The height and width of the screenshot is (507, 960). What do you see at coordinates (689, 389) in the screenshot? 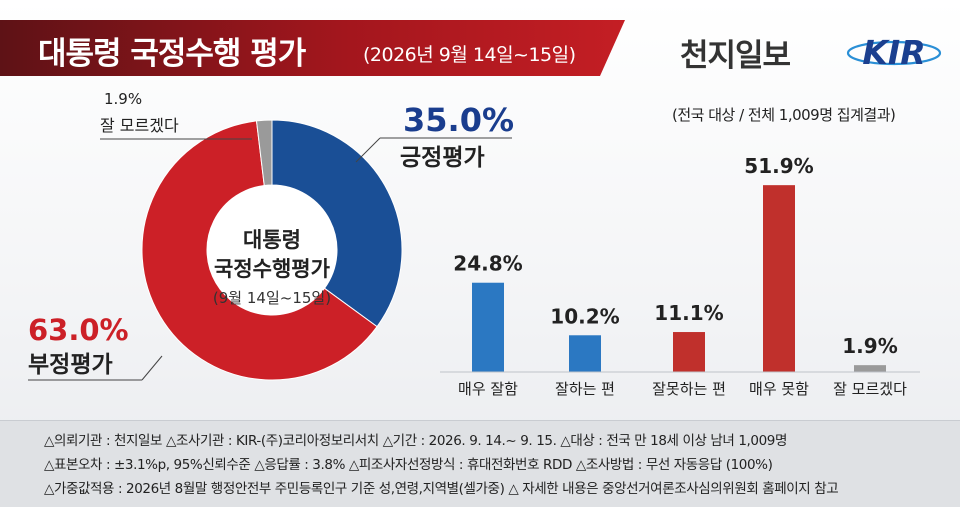
I see `bar-category-label-2: 잘못하는 편` at bounding box center [689, 389].